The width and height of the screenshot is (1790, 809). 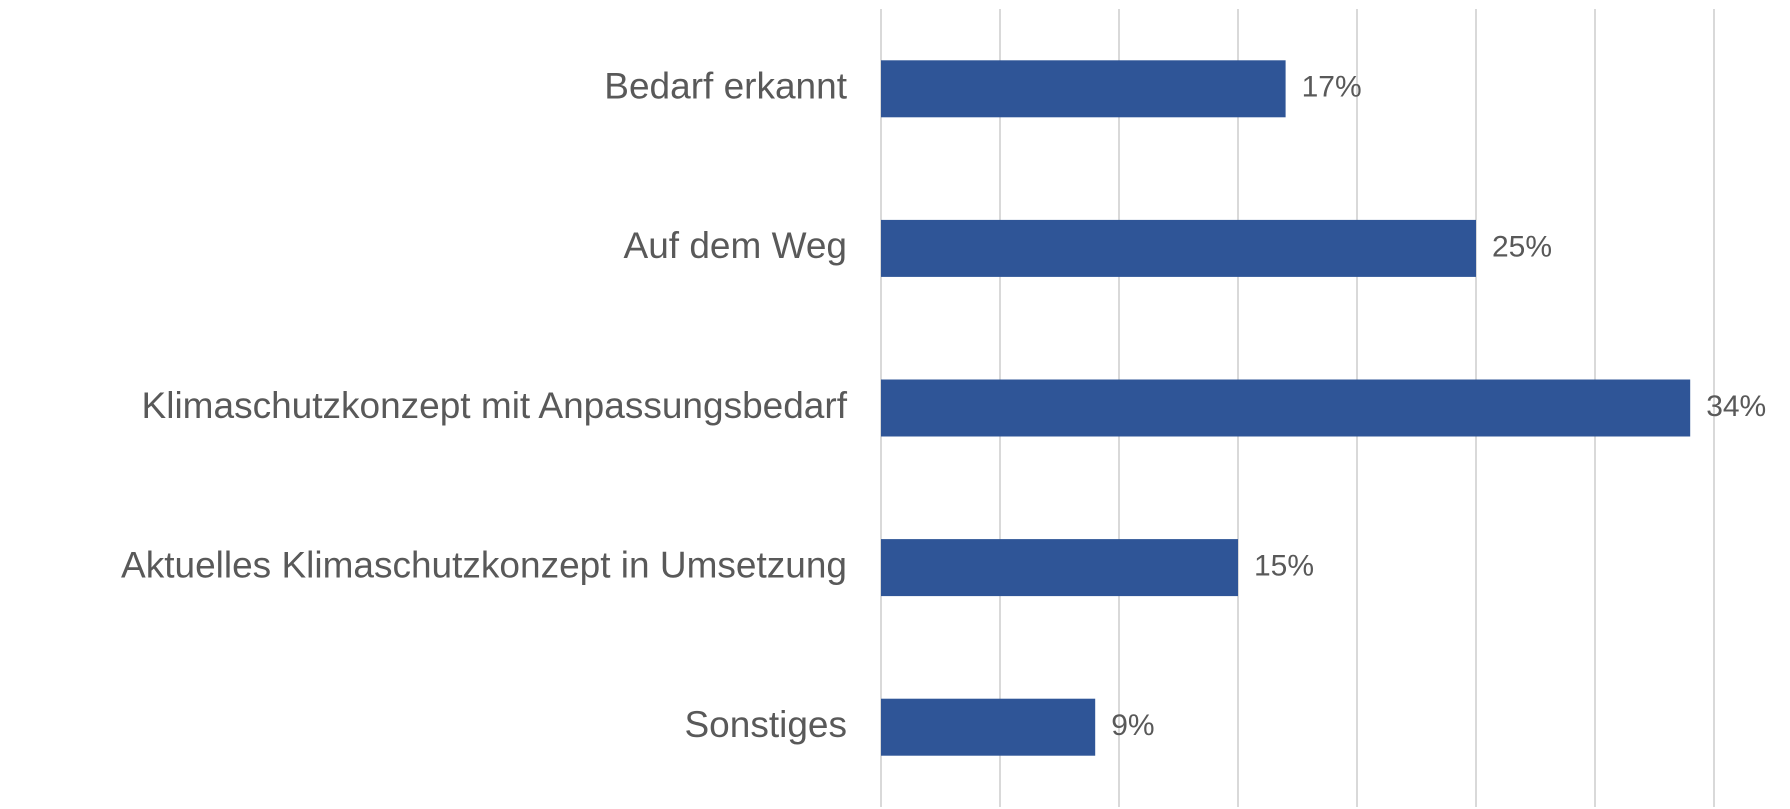 I want to click on value-label: 34%, so click(x=1736, y=406).